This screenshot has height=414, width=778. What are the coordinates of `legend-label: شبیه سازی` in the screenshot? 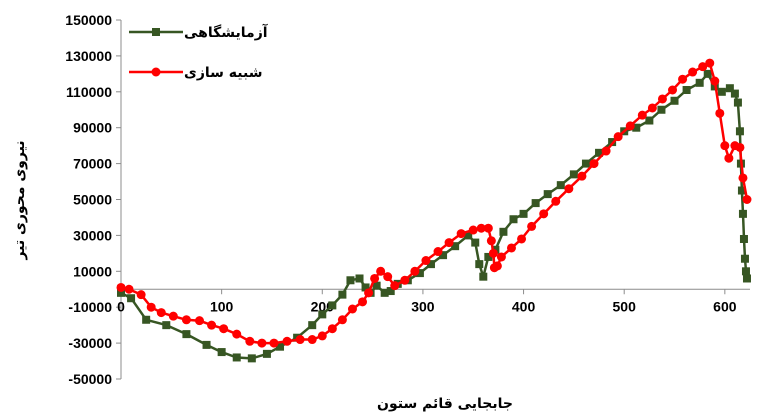 It's located at (223, 73).